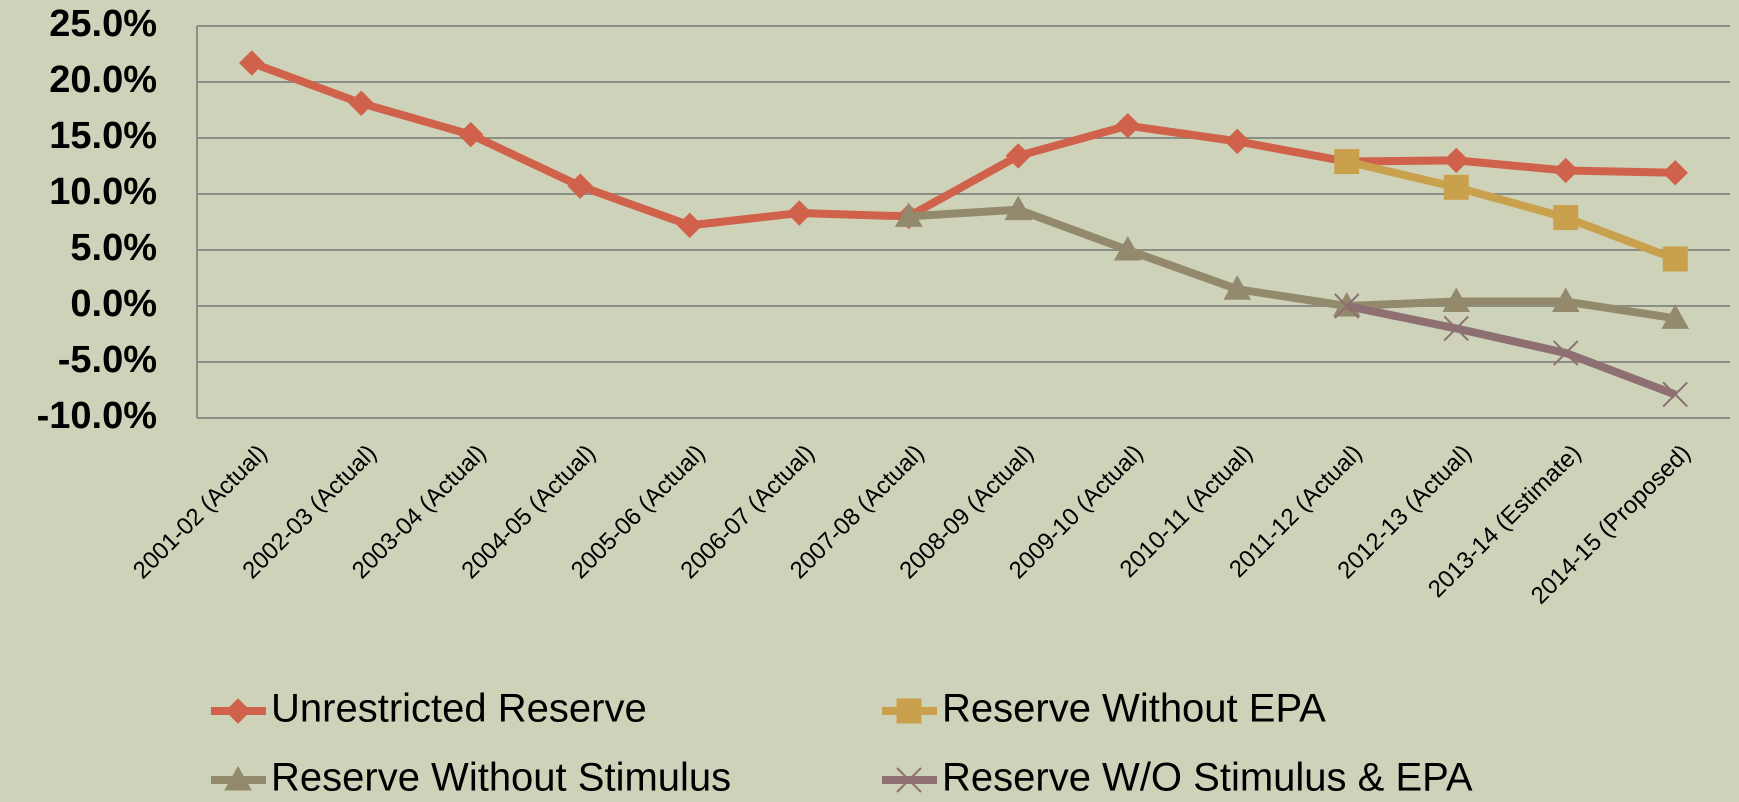 The width and height of the screenshot is (1739, 802). Describe the element at coordinates (107, 360) in the screenshot. I see `y-tick-label: -5.0%` at that location.